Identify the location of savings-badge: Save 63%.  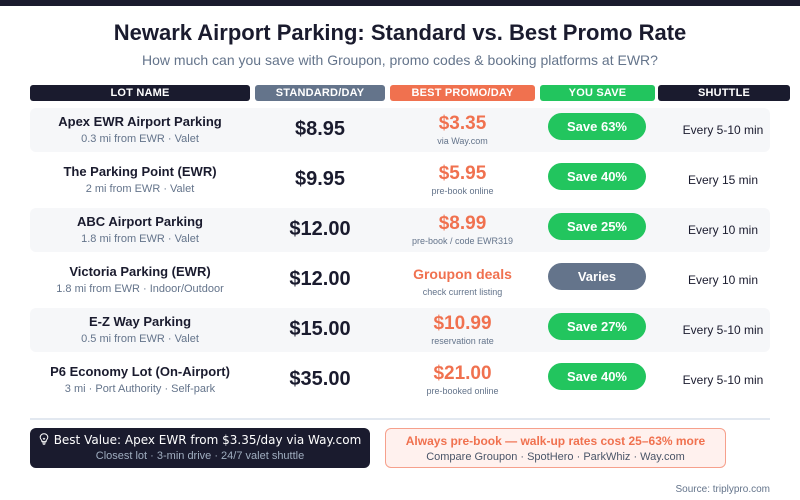
(597, 126).